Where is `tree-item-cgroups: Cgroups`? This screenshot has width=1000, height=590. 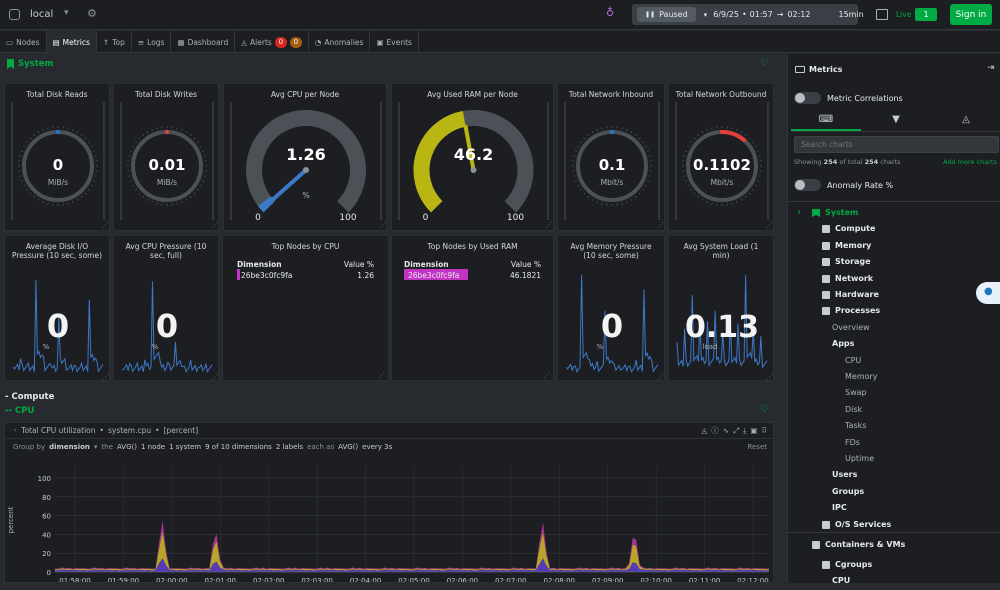 tree-item-cgroups: Cgroups is located at coordinates (894, 566).